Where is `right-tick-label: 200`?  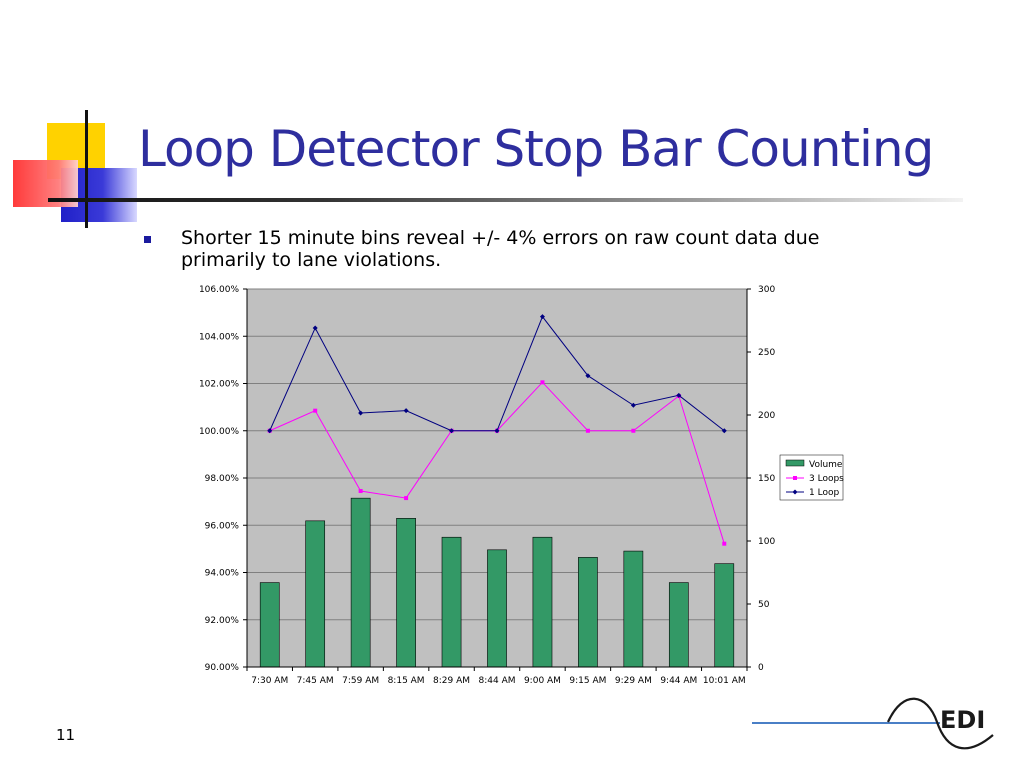
right-tick-label: 200 is located at coordinates (766, 416).